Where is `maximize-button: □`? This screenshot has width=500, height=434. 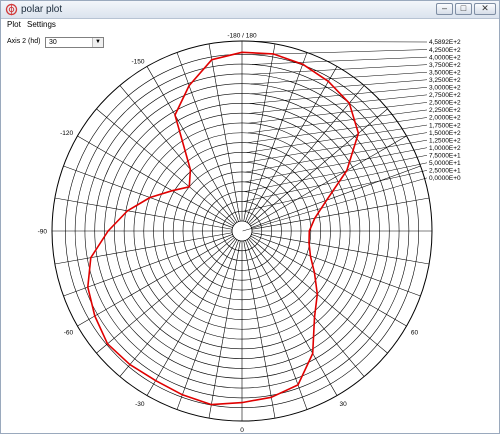 maximize-button: □ is located at coordinates (463, 9).